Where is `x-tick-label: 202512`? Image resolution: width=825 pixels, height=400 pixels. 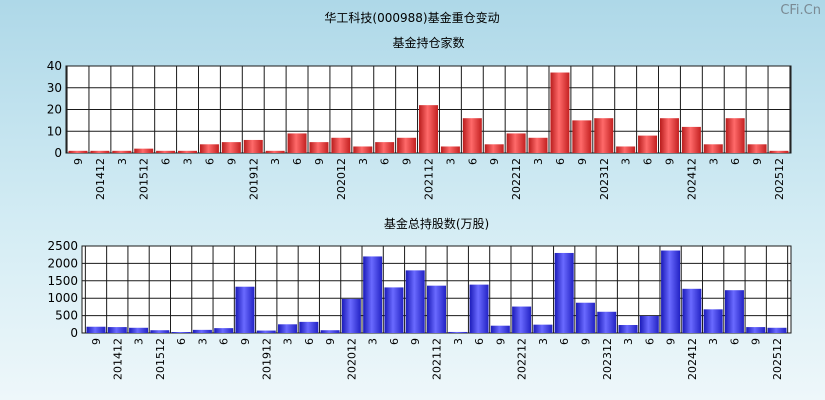 x-tick-label: 202512 is located at coordinates (779, 179).